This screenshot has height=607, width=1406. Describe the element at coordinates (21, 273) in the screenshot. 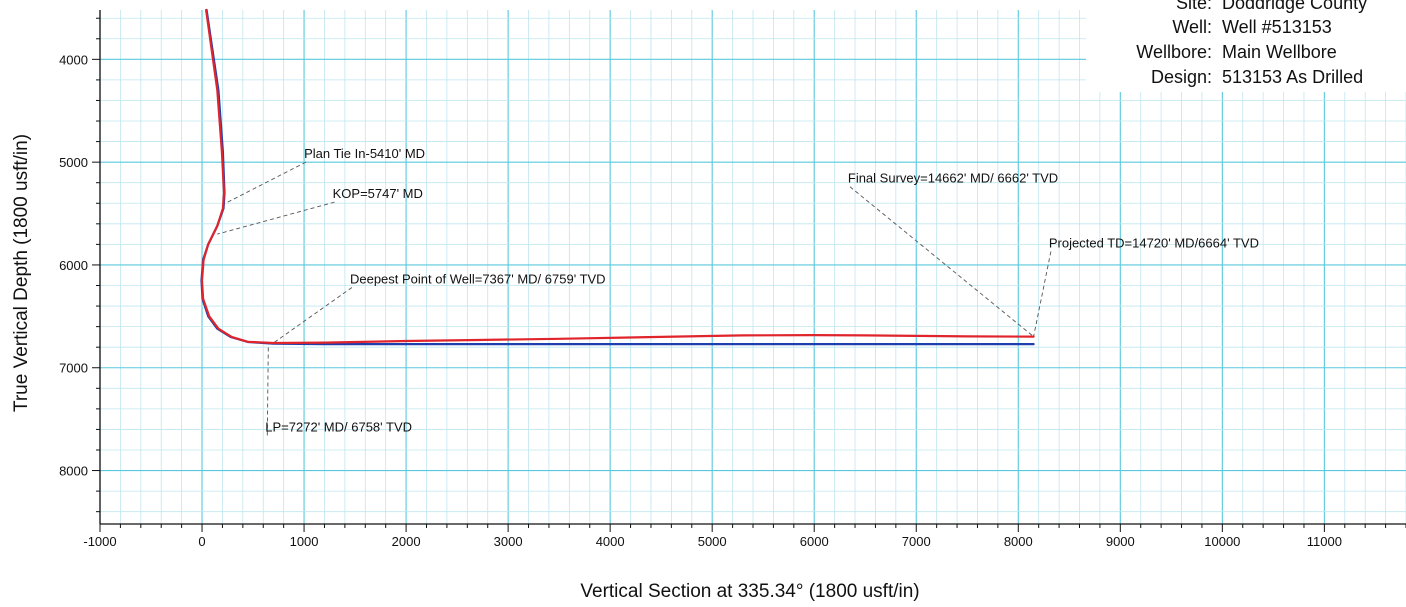

I see `y-axis-title: True Vertical Depth (1800 usft/in)` at that location.